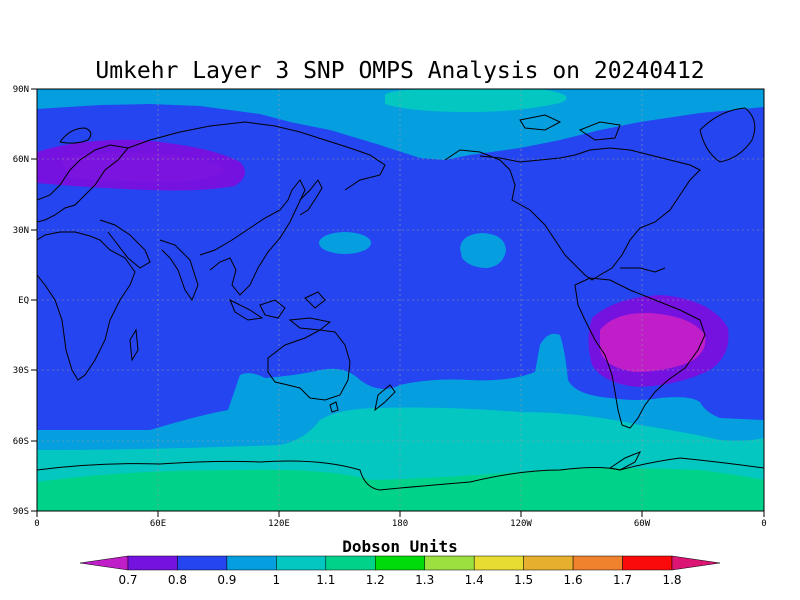 This screenshot has height=600, width=800. I want to click on lon-tick-labels: 0 60E 120E 180 120W 60W 0, so click(400, 524).